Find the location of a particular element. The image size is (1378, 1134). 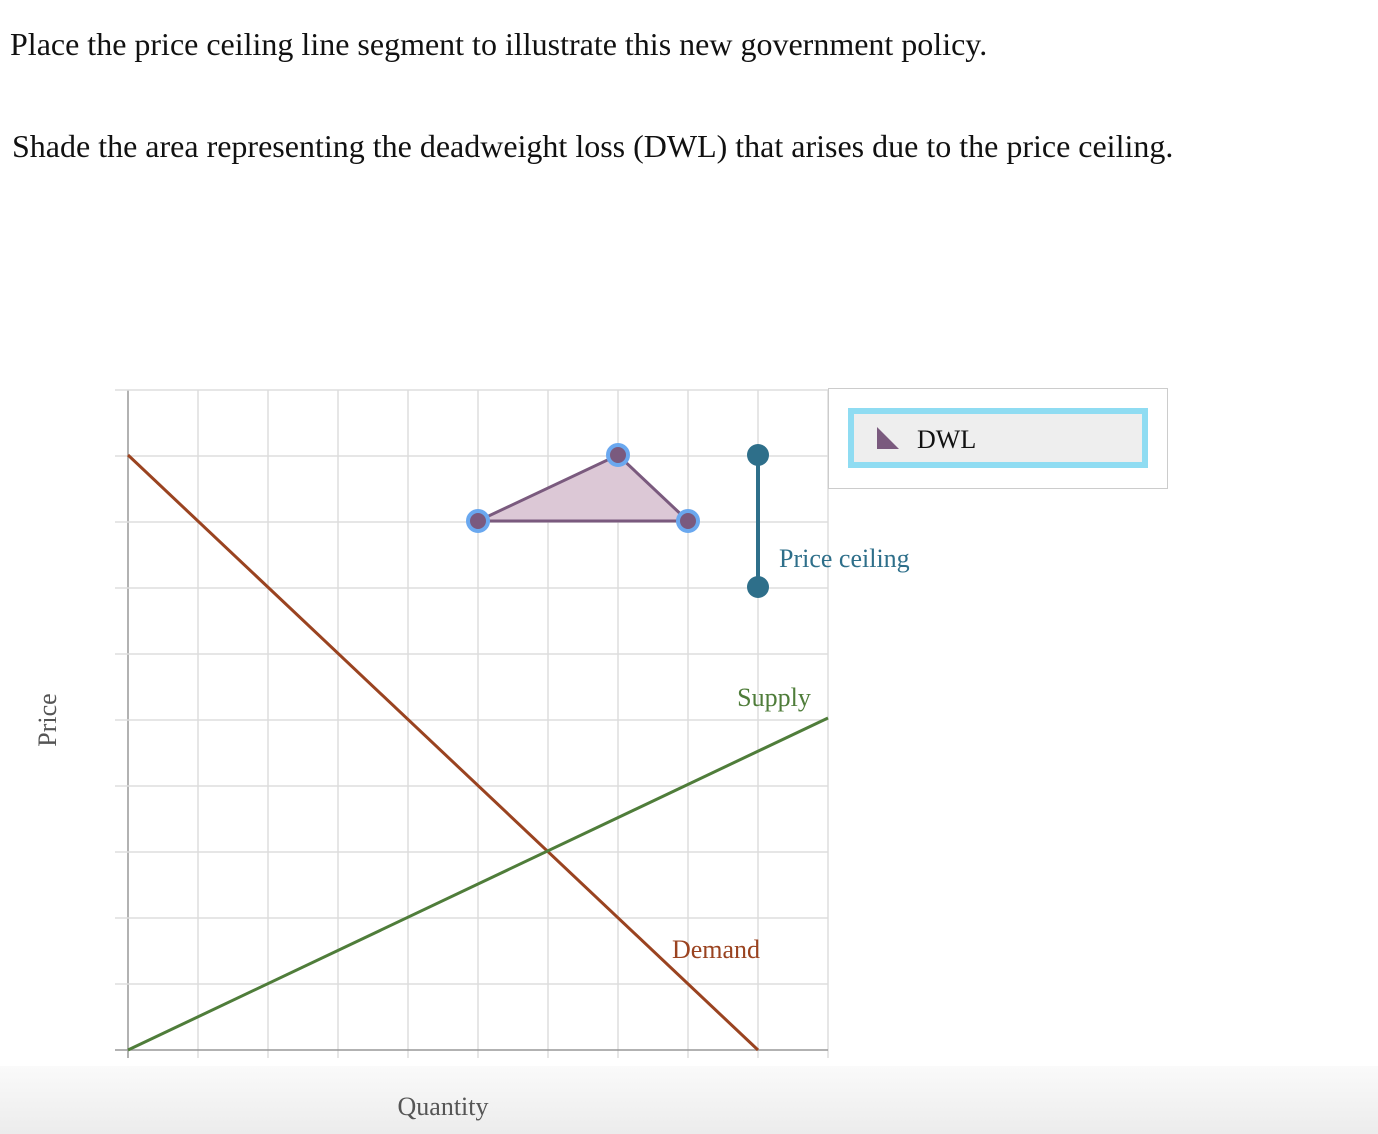

y-axis-label: Price is located at coordinates (47, 719).